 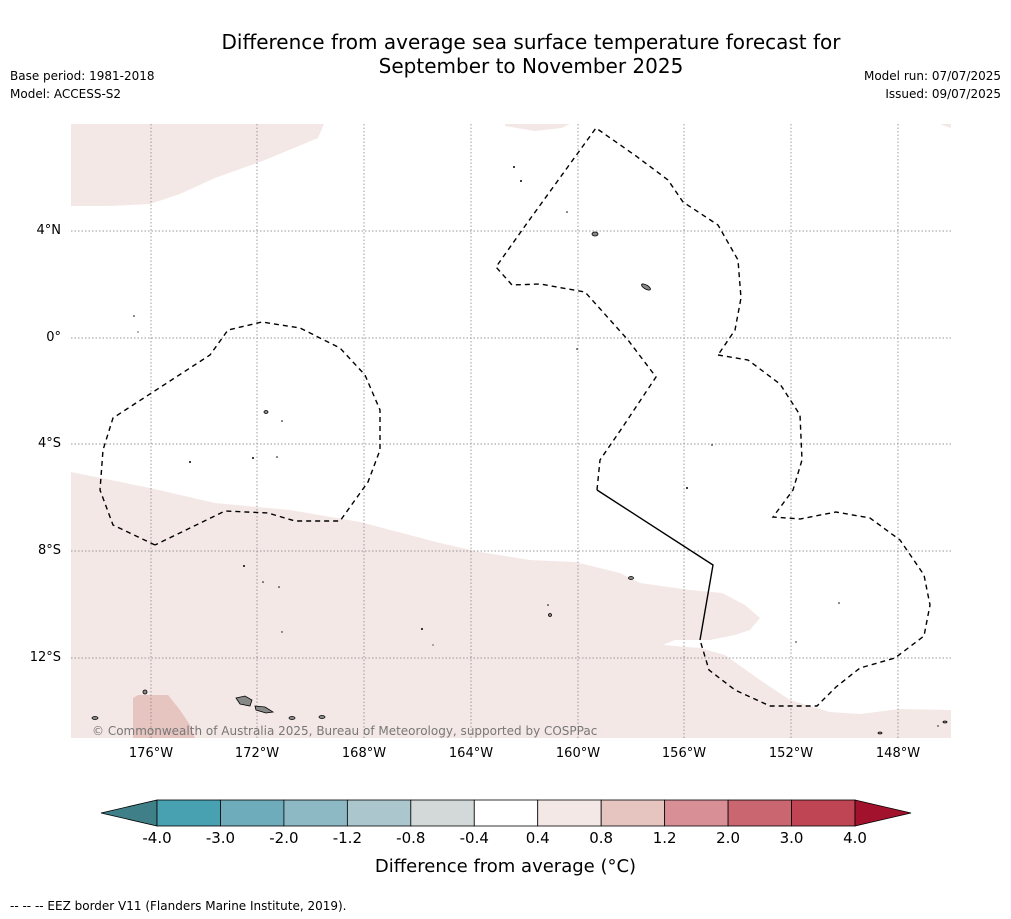 I want to click on colorbar-tick-label: 1.2, so click(x=664, y=838).